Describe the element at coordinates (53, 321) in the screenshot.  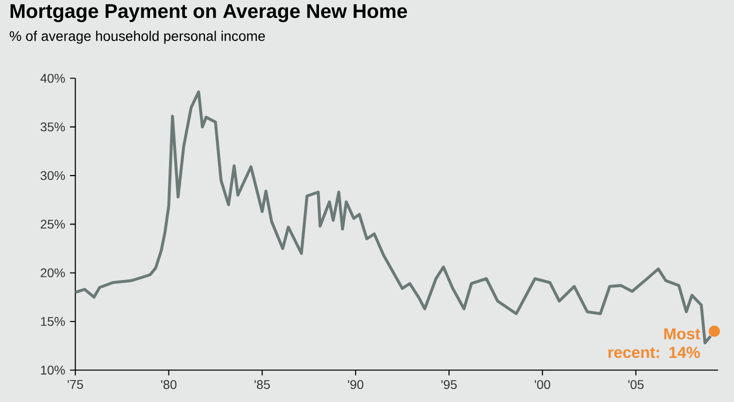
I see `y-tick-label: 15%` at that location.